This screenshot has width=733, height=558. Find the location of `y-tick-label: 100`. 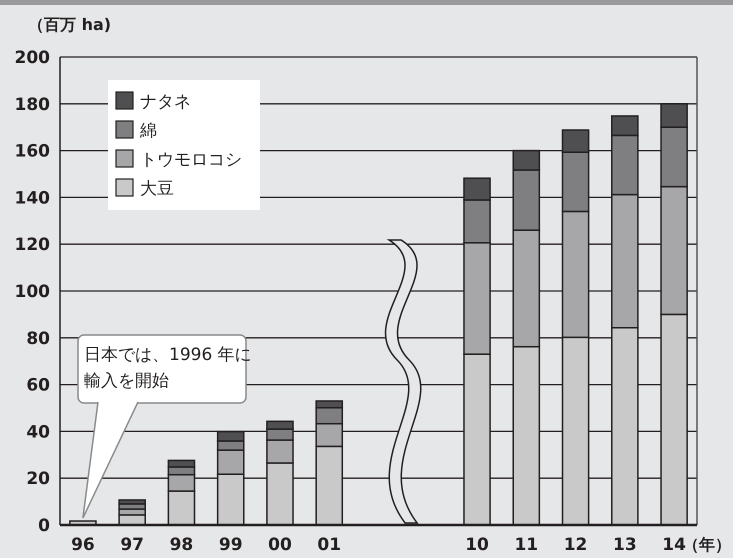

y-tick-label: 100 is located at coordinates (32, 292).